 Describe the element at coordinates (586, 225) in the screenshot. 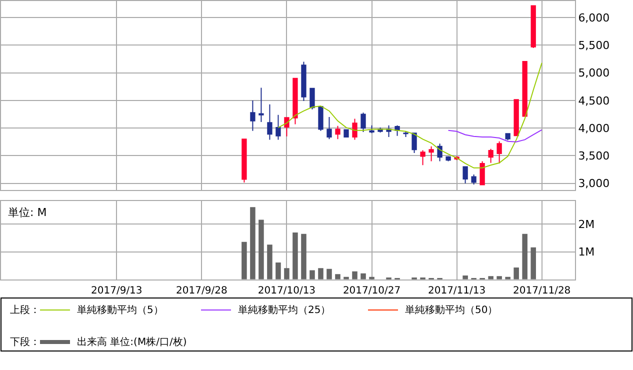

I see `y-tick-label: 2M` at that location.